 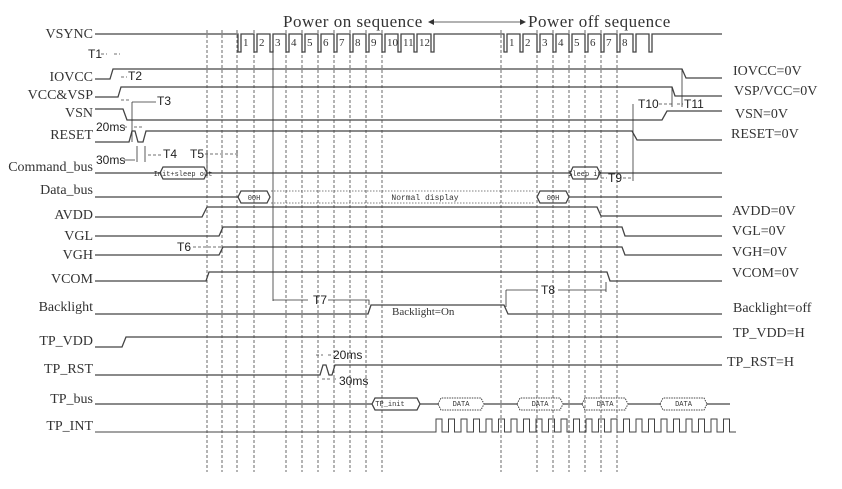 What do you see at coordinates (342, 43) in the screenshot?
I see `frame-number-on: 7` at bounding box center [342, 43].